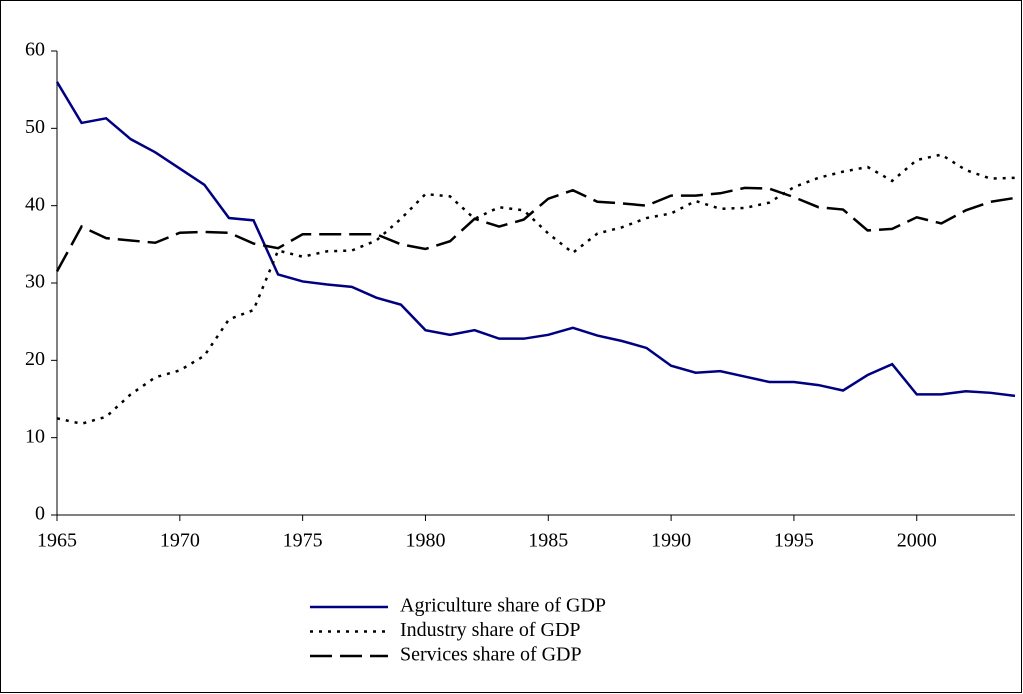 This screenshot has height=694, width=1023. I want to click on y-tick-label: 10, so click(35, 436).